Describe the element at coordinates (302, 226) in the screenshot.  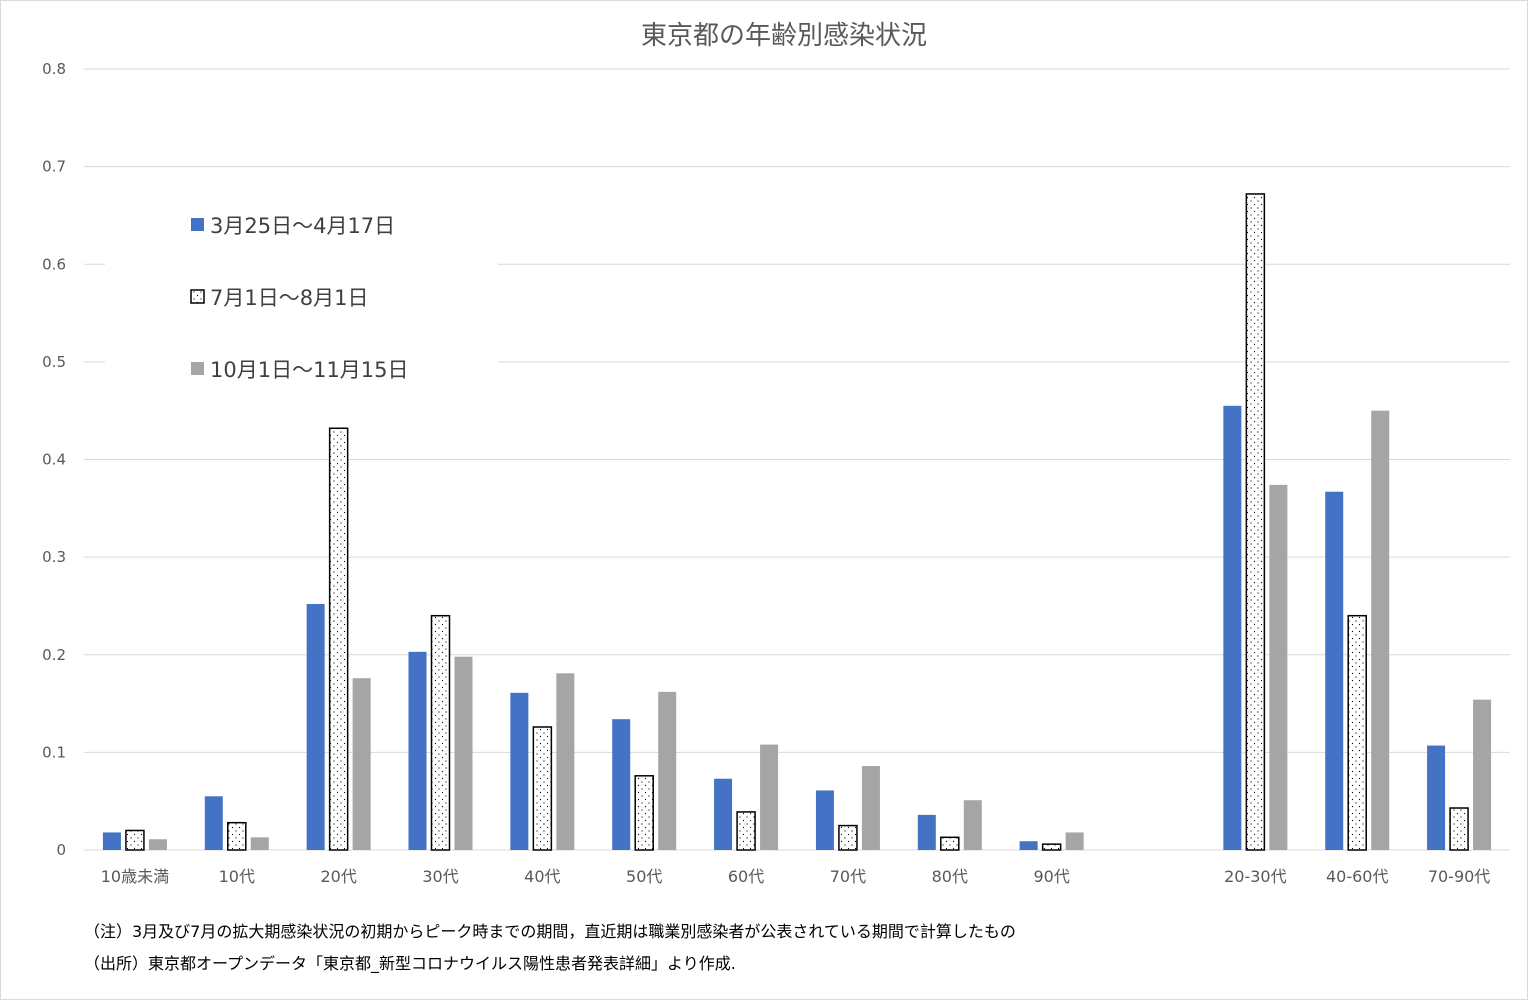
I see `legend-label: 3月25日～4月17日` at that location.